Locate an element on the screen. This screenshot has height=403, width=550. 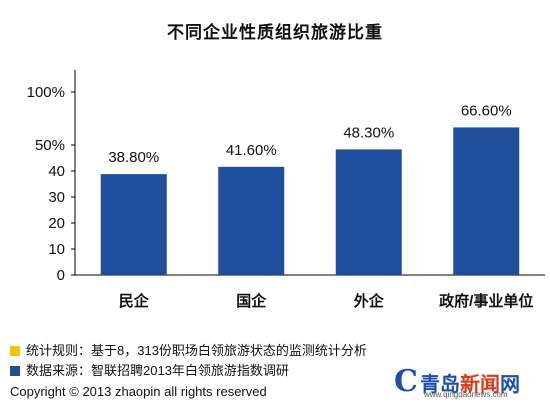
bar-value-label: 41.60% is located at coordinates (251, 150).